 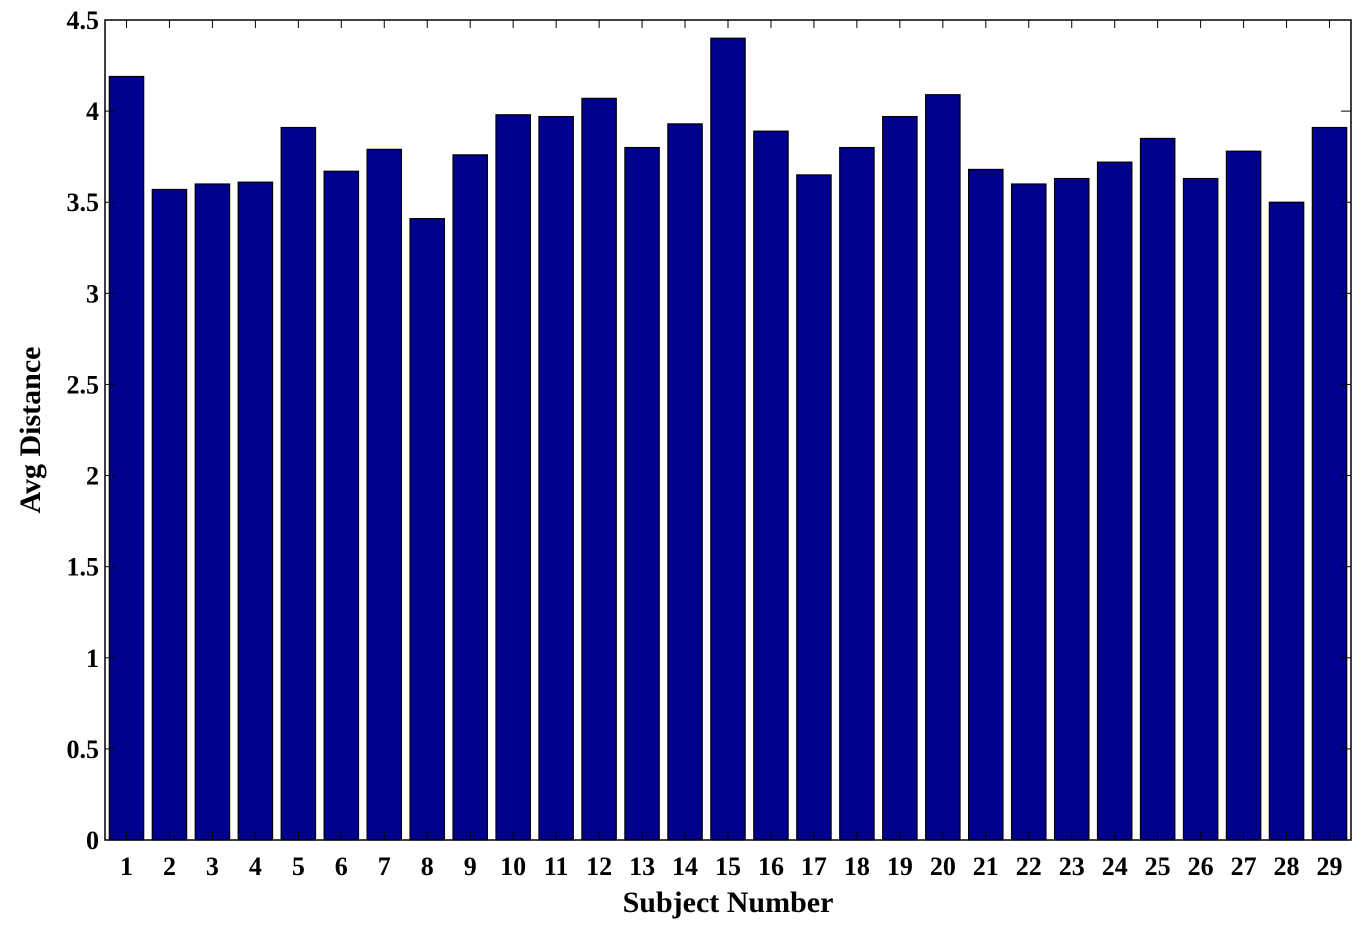 I want to click on x-tick-label: 17, so click(x=814, y=866).